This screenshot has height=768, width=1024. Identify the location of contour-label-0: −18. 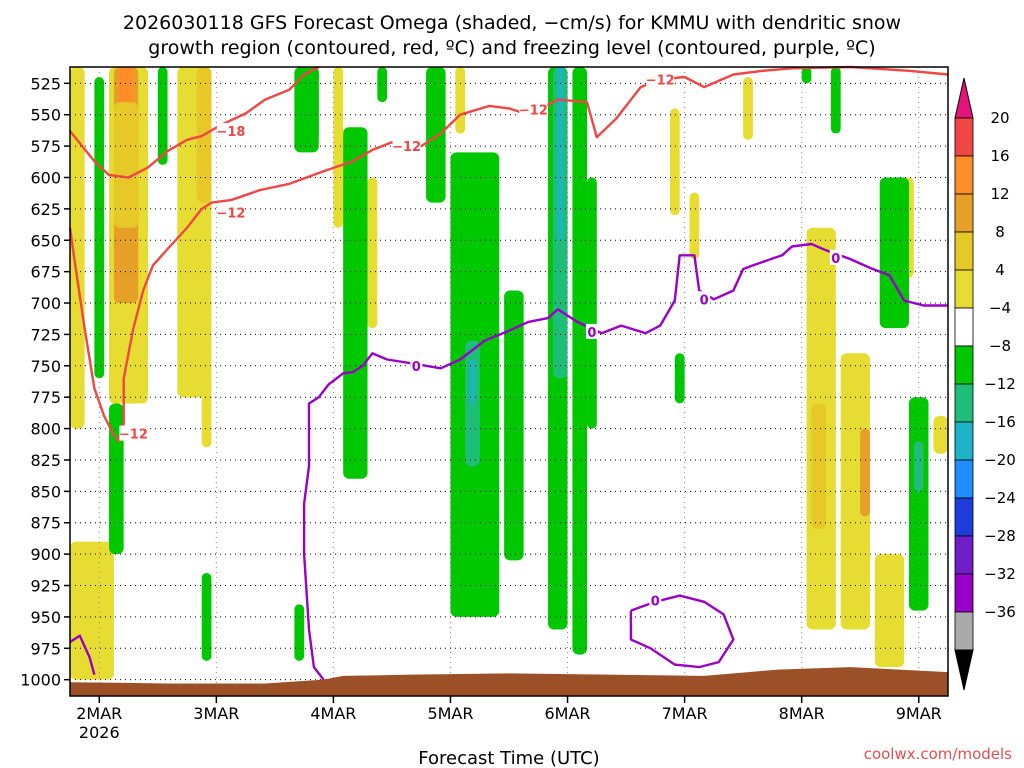
(230, 132).